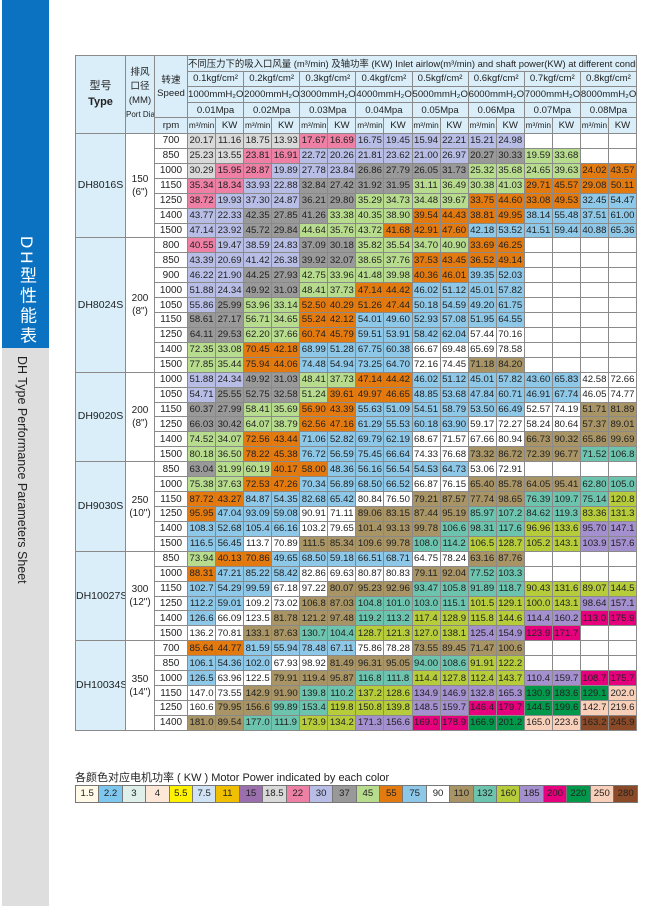 The image size is (667, 906). I want to click on power-cell: 26.97, so click(454, 155).